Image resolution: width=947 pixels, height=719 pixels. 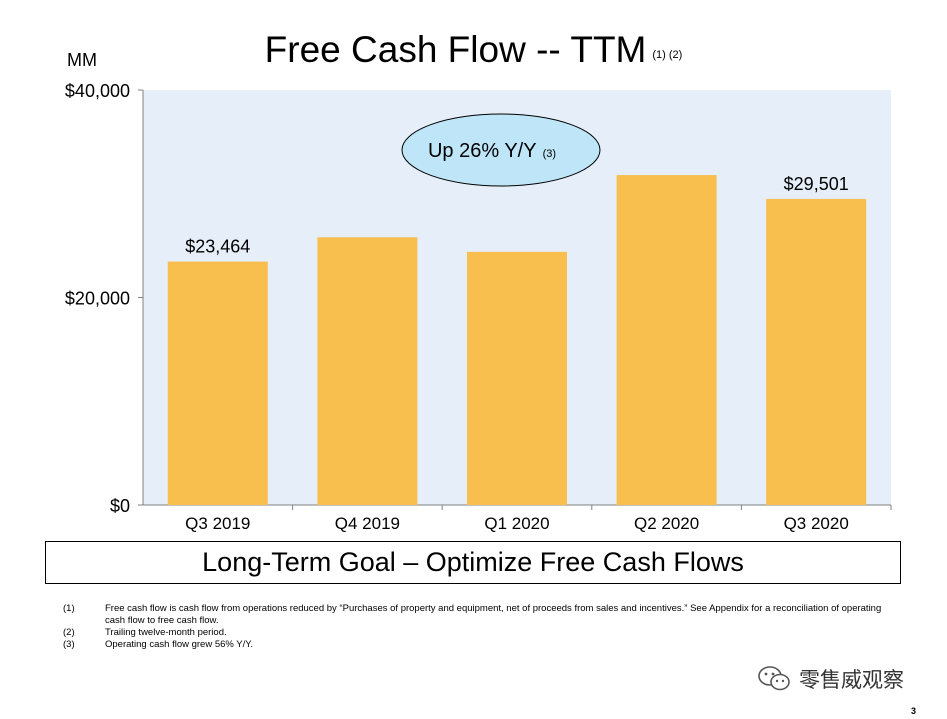 I want to click on footnote-3: (3) Operating cash flow grew 56% Y/Y., so click(x=483, y=645).